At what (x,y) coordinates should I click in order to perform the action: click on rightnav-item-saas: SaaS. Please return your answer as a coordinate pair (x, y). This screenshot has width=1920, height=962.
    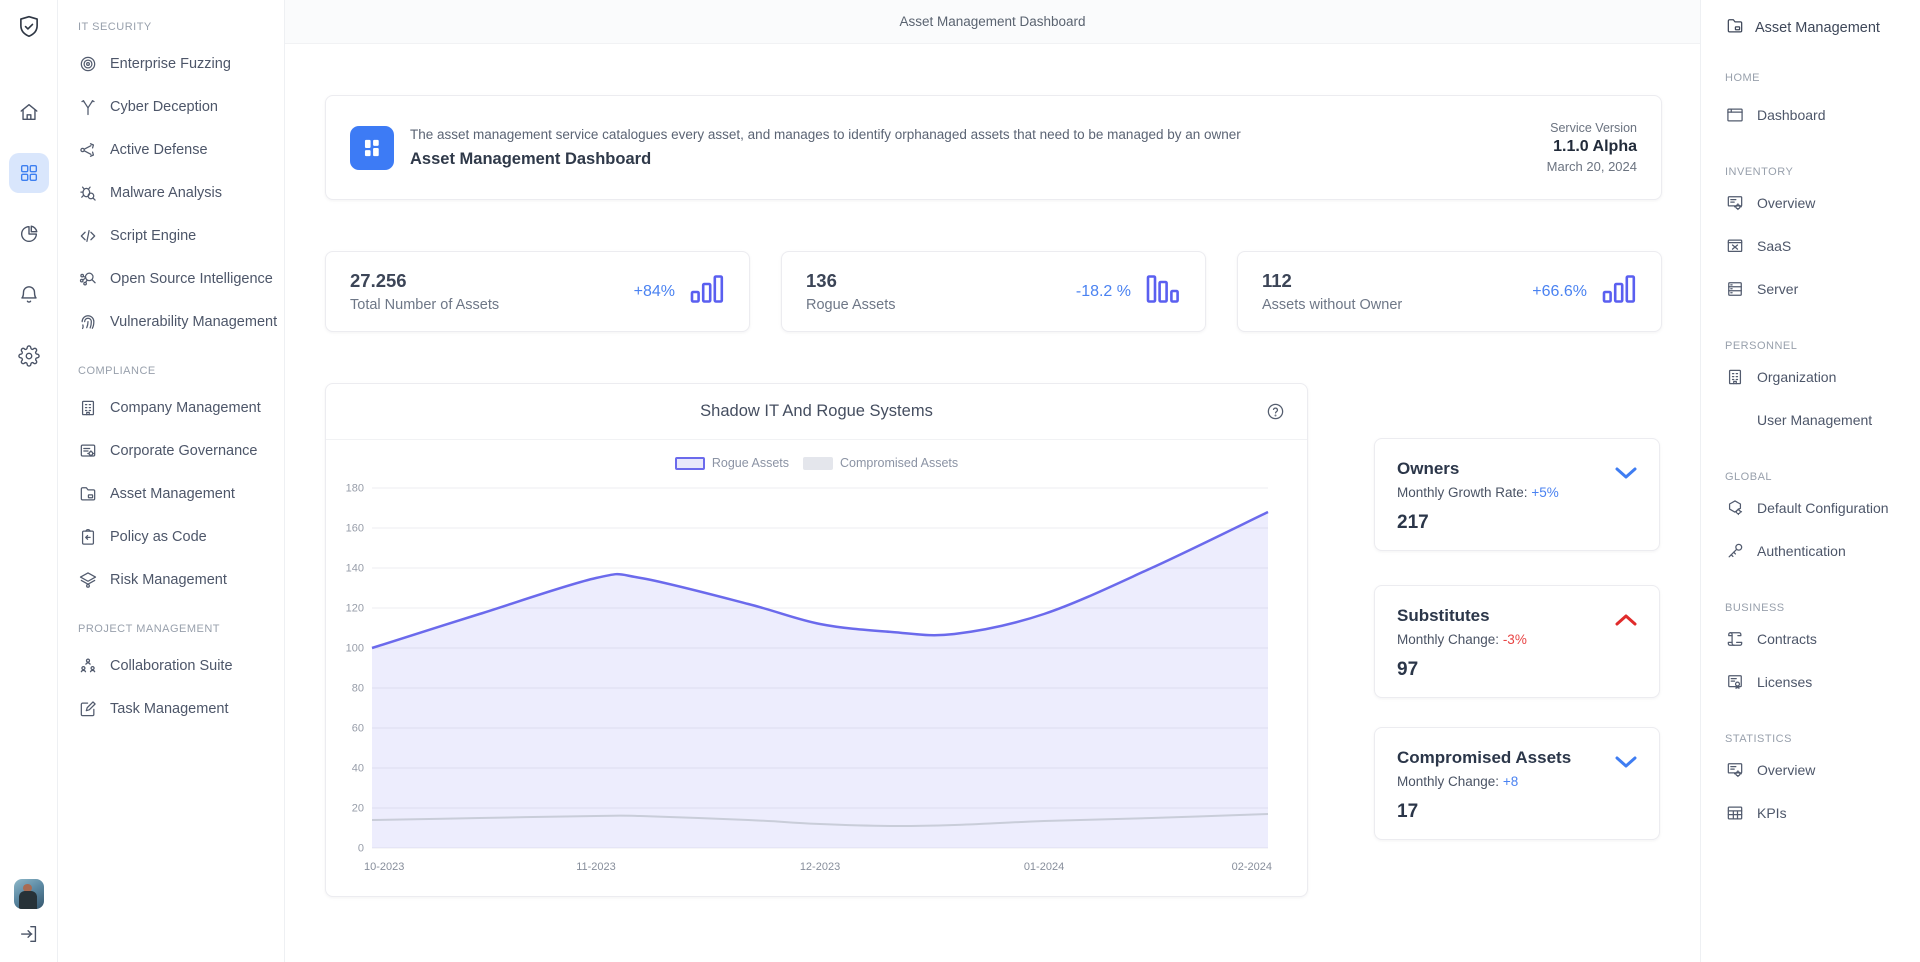
    Looking at the image, I should click on (1822, 245).